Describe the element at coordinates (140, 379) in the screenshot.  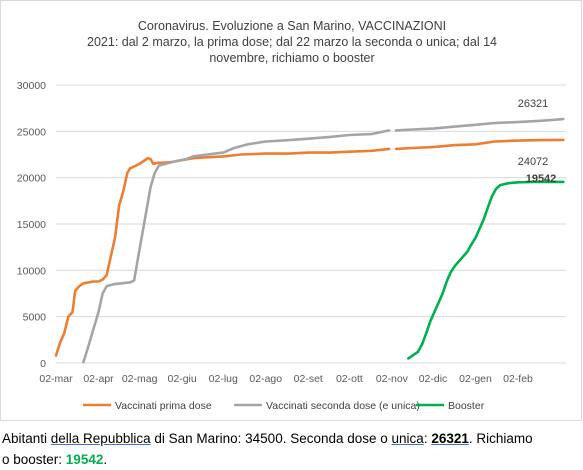
I see `x-tick-label: 02-mag` at that location.